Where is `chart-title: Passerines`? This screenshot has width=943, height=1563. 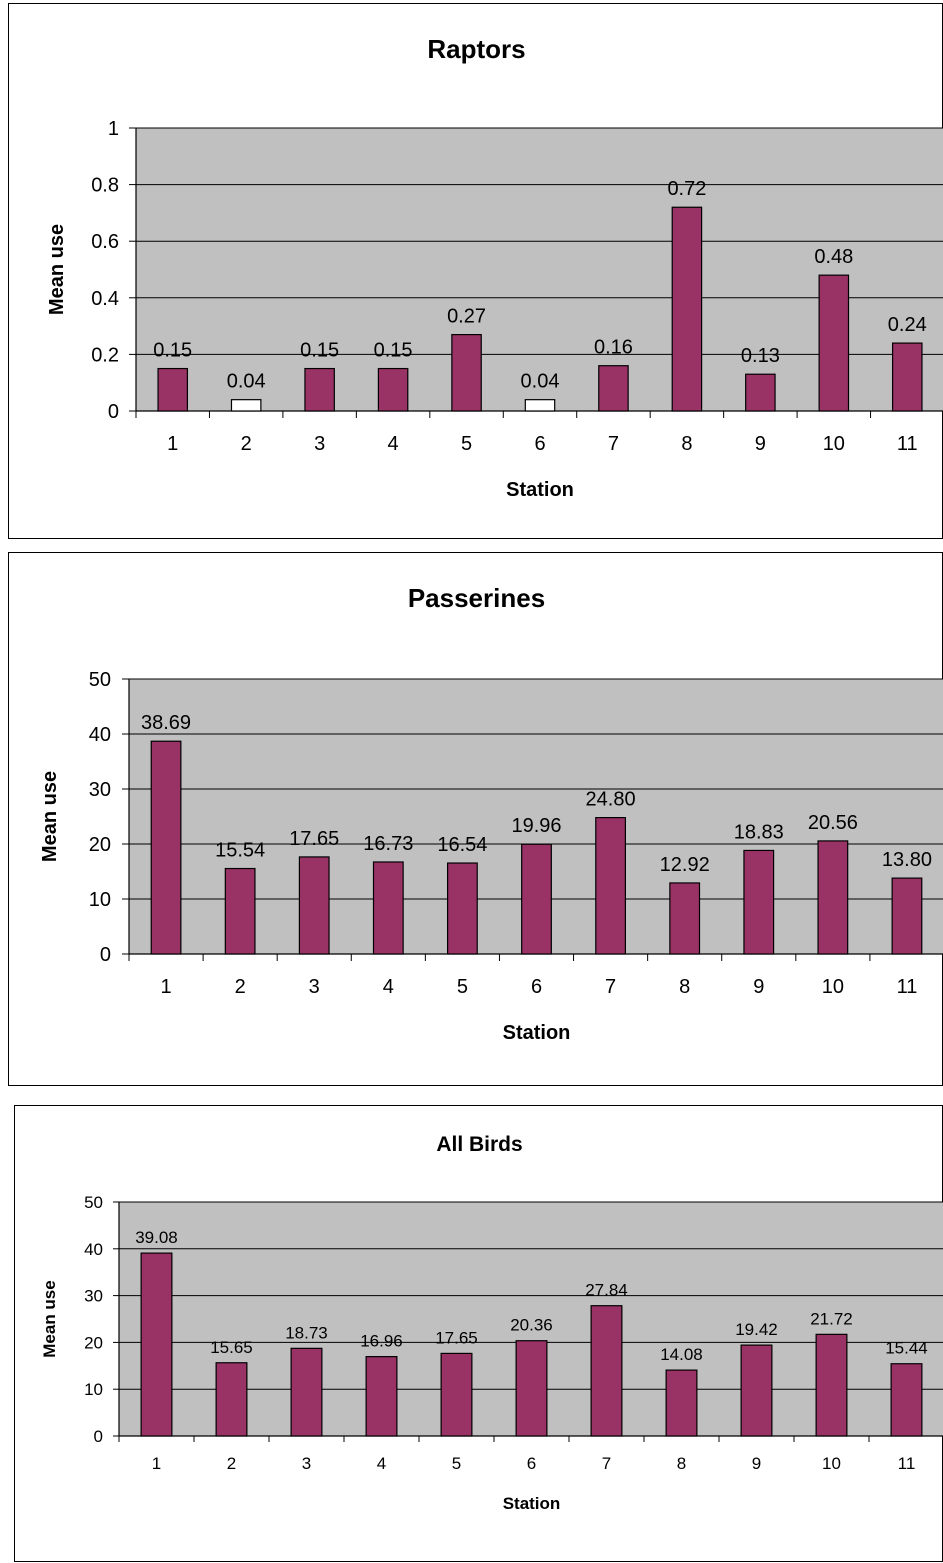 chart-title: Passerines is located at coordinates (476, 598).